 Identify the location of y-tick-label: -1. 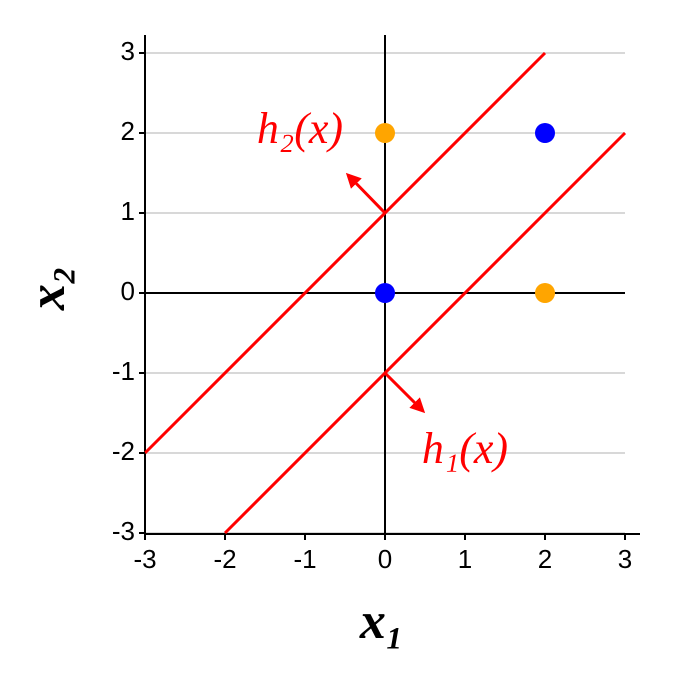
(123, 371).